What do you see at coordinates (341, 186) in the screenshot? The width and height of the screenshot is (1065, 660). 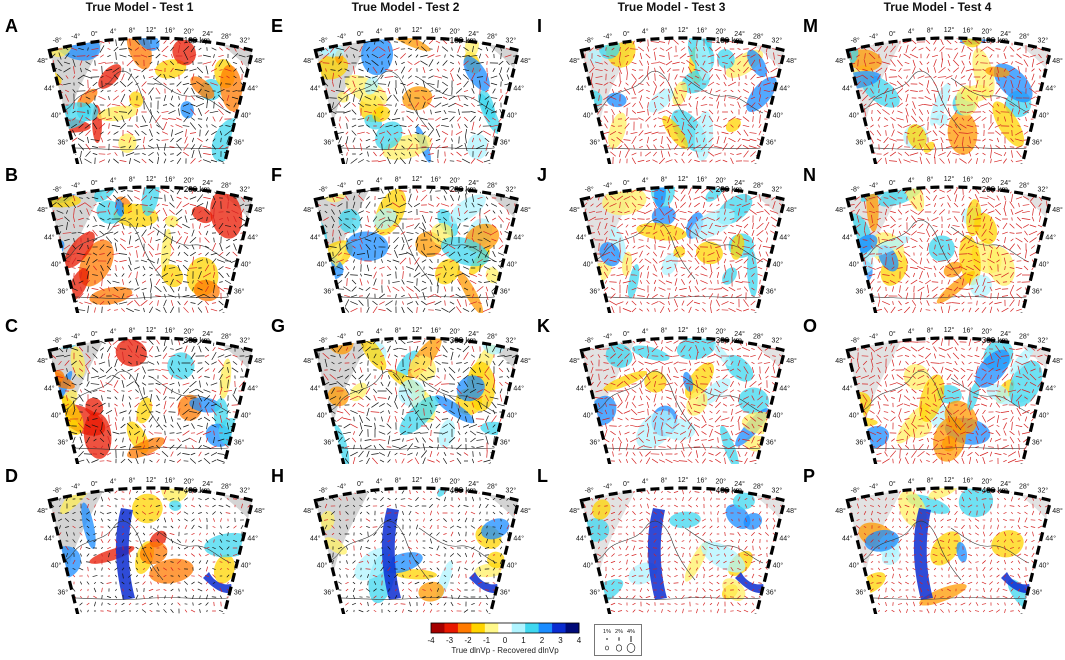 I see `longitude-tick-label: -4°` at bounding box center [341, 186].